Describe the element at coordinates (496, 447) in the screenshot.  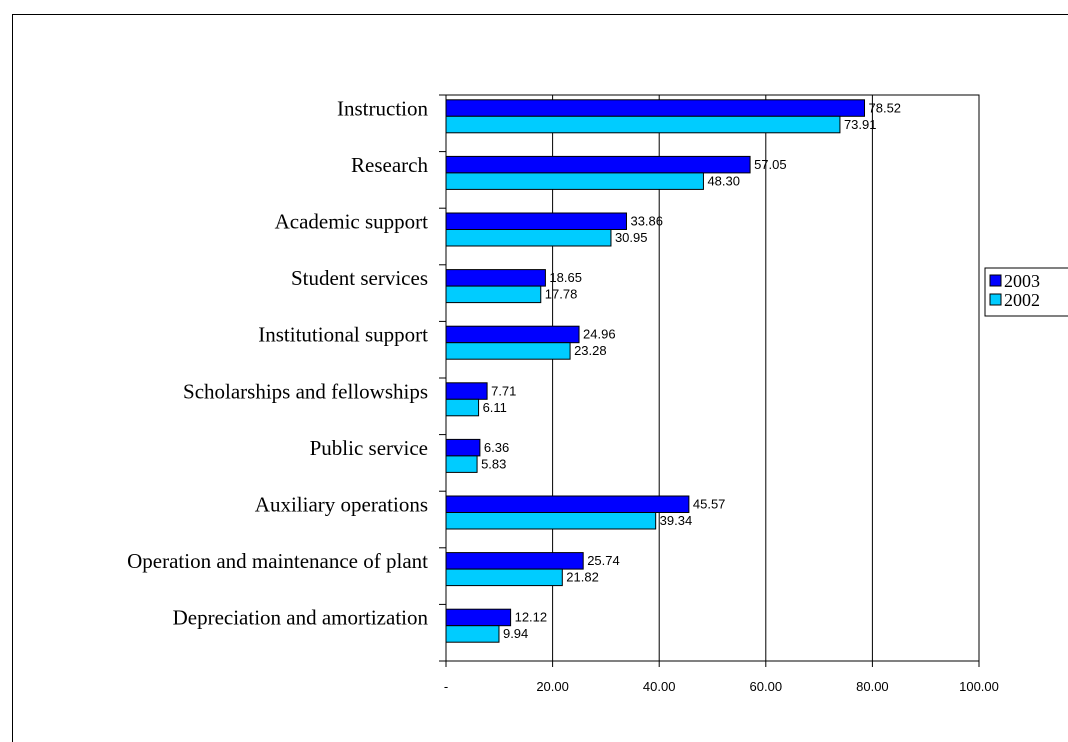
I see `data-label: 6.36` at that location.